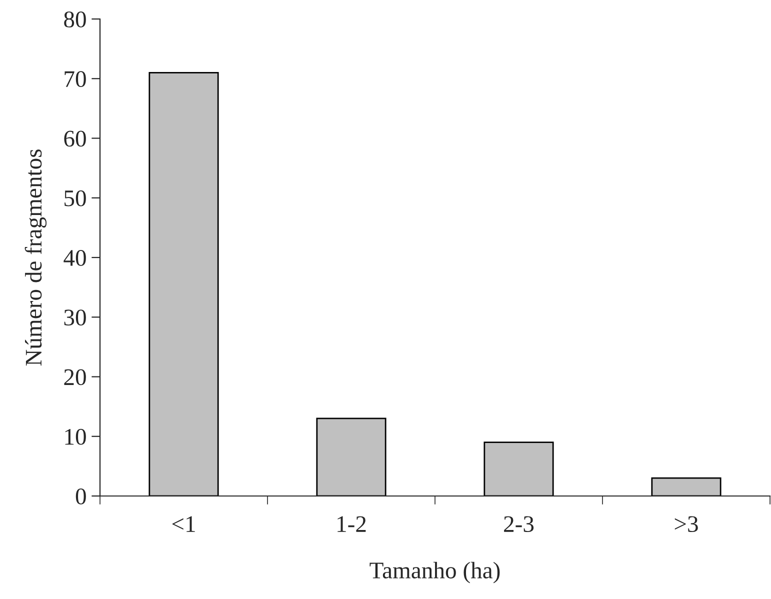 The image size is (771, 599). Describe the element at coordinates (35, 258) in the screenshot. I see `y-axis-title: Número de fragmentos` at that location.